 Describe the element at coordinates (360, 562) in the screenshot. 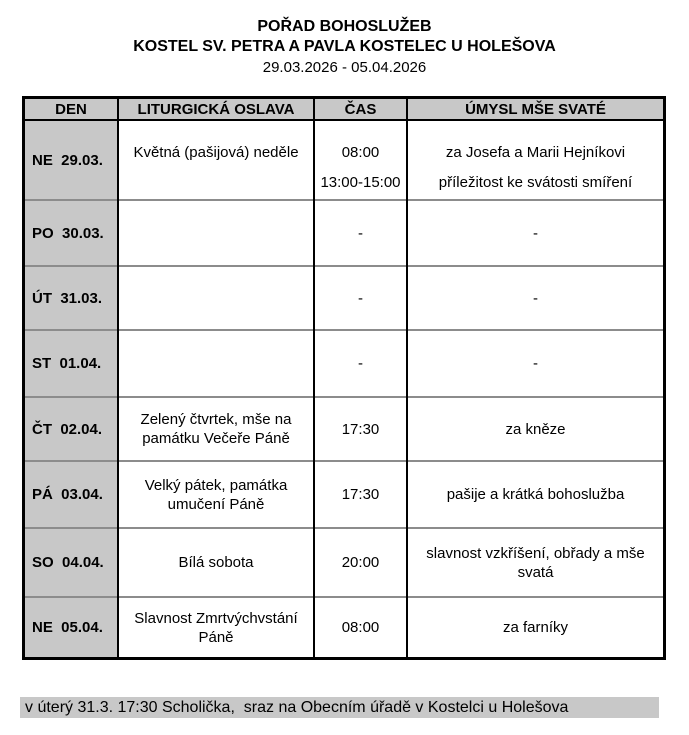

I see `cell-time: 20:00` at that location.